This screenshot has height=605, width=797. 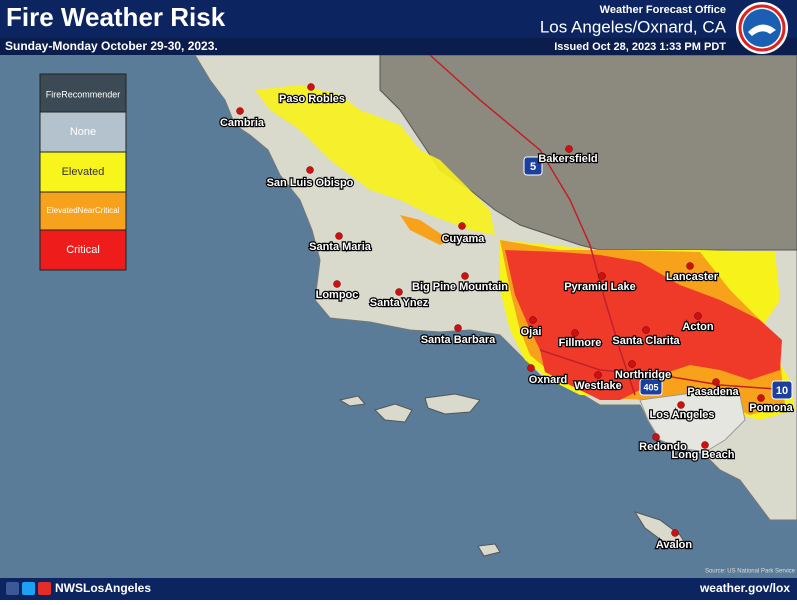 I want to click on social-handle: NWSLosAngeles, so click(x=103, y=588).